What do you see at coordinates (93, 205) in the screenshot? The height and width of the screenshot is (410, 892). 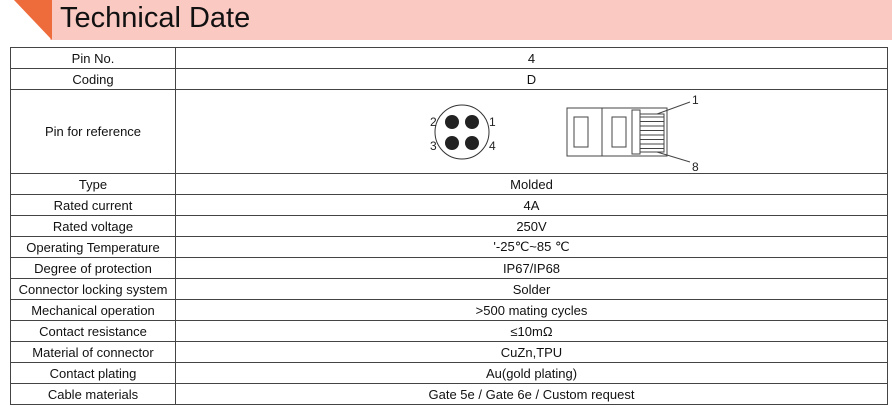 I see `row-label: Rated current` at bounding box center [93, 205].